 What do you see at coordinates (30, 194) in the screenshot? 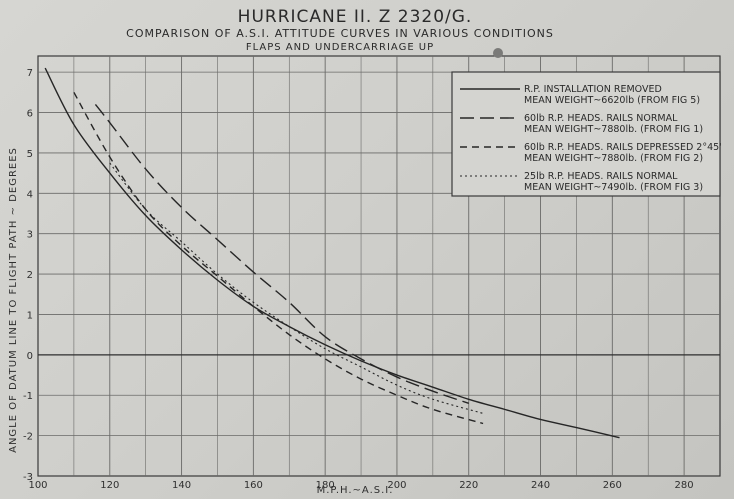
I see `y-tick-label: 4` at bounding box center [30, 194].